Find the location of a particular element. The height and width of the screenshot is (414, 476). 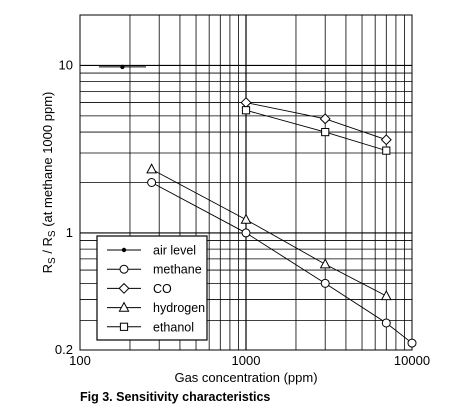

legend-item-triangle: hydrogen is located at coordinates (156, 308).